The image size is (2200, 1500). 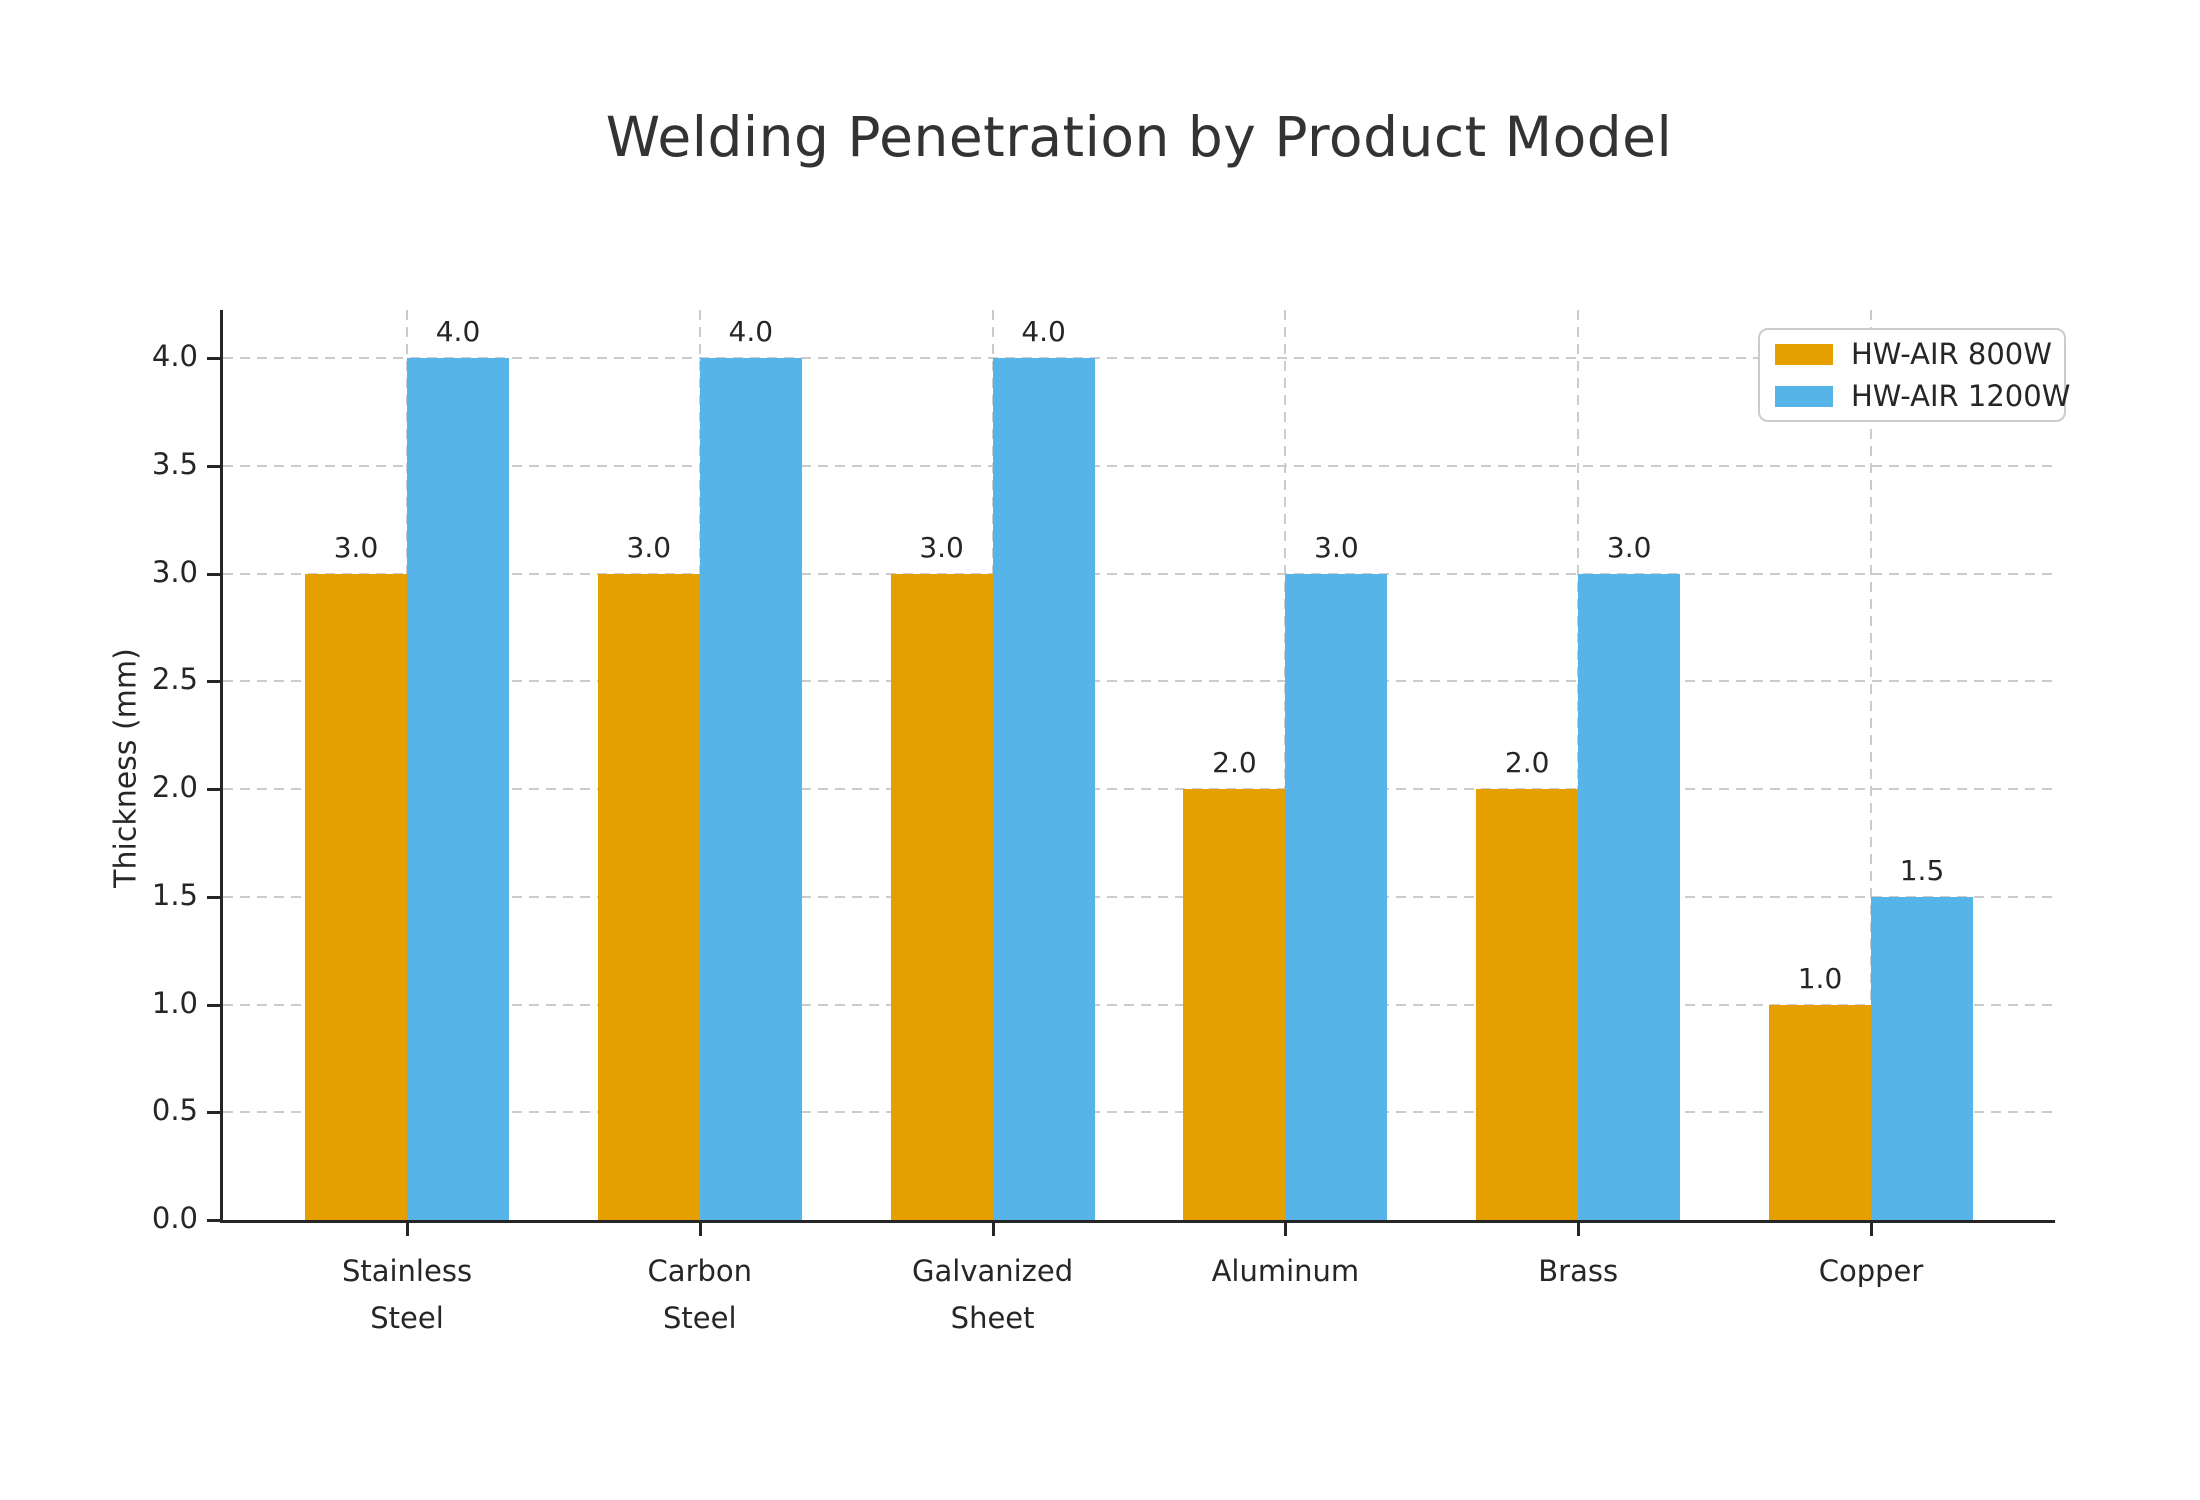 I want to click on bar-value-label: 1.0, so click(x=1820, y=978).